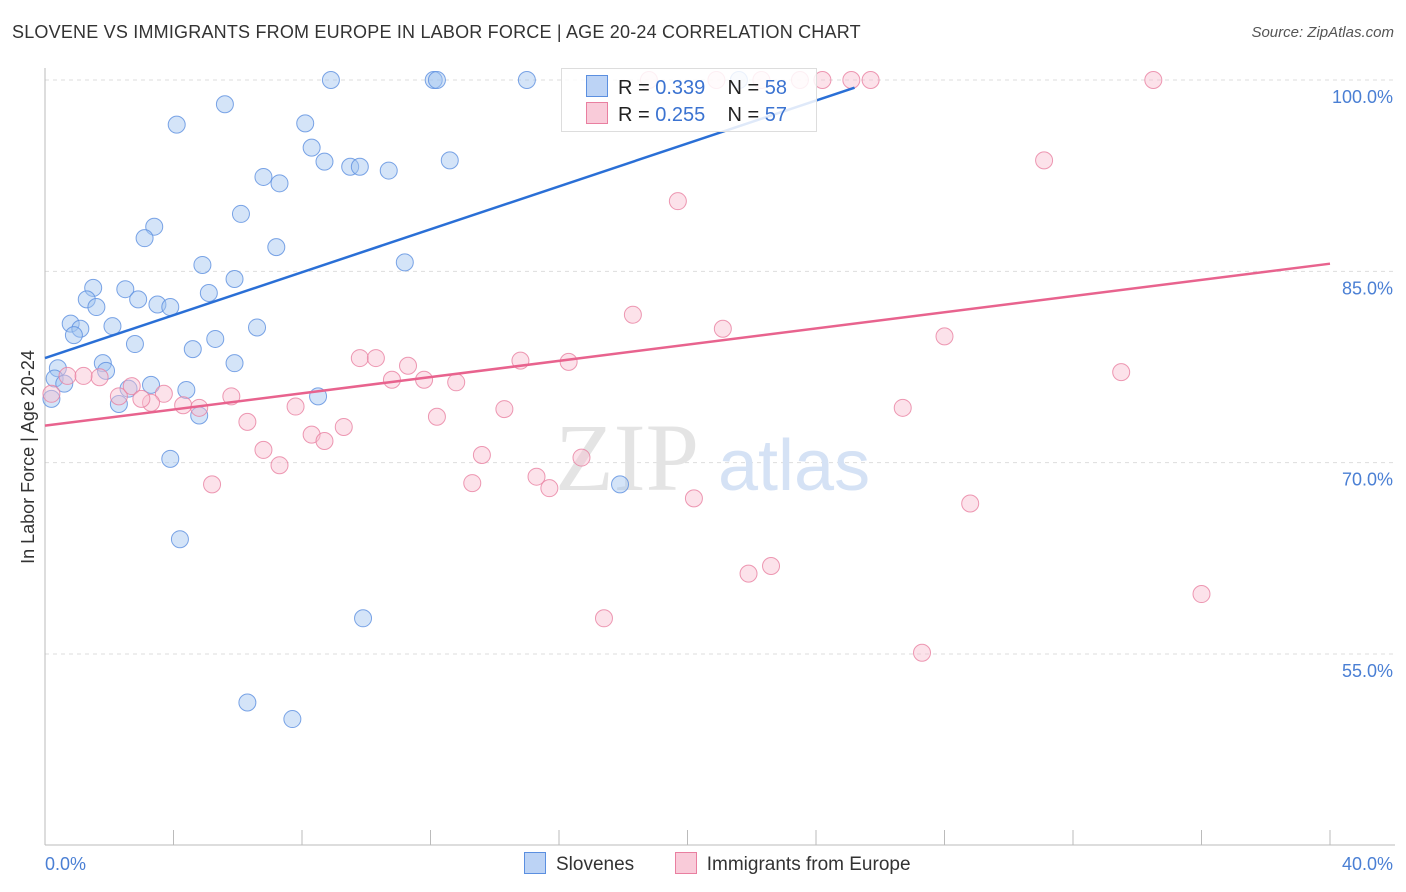 The width and height of the screenshot is (1406, 892). What do you see at coordinates (627, 457) in the screenshot?
I see `watermark-zip: ZIP` at bounding box center [627, 457].